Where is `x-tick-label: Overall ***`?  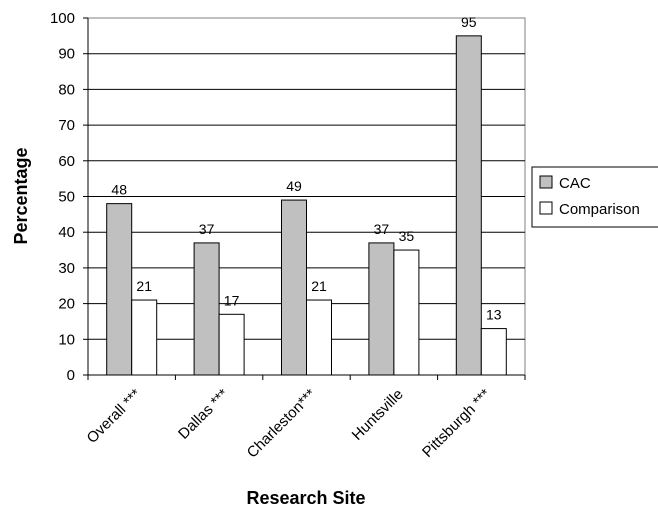
x-tick-label: Overall *** is located at coordinates (114, 416).